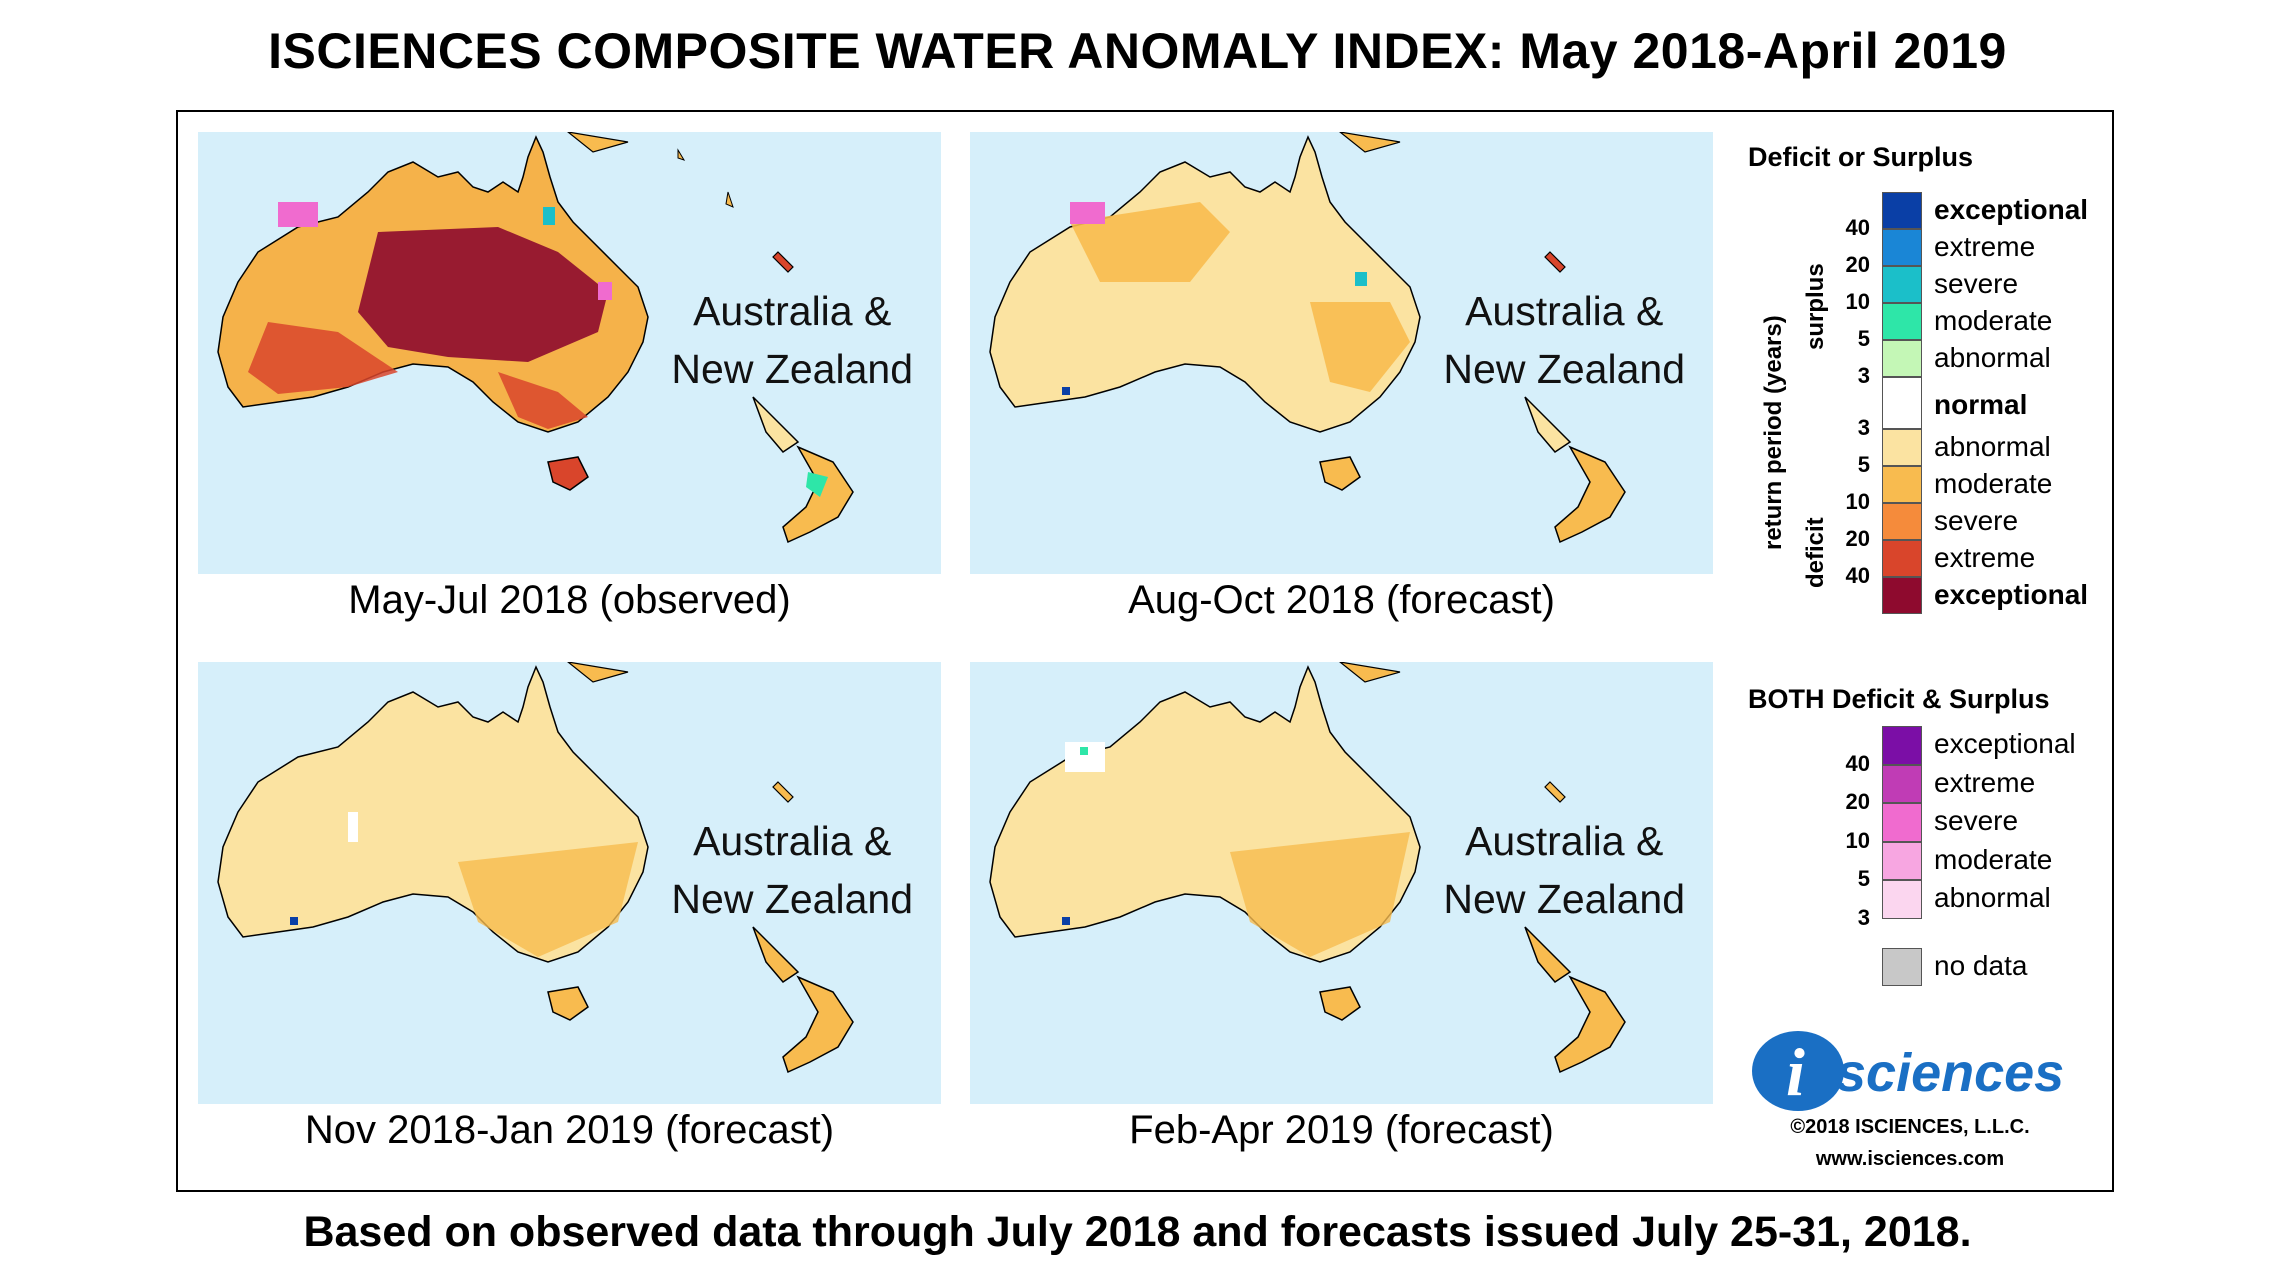 The width and height of the screenshot is (2275, 1269). What do you see at coordinates (1795, 1072) in the screenshot?
I see `logo-letter: i` at bounding box center [1795, 1072].